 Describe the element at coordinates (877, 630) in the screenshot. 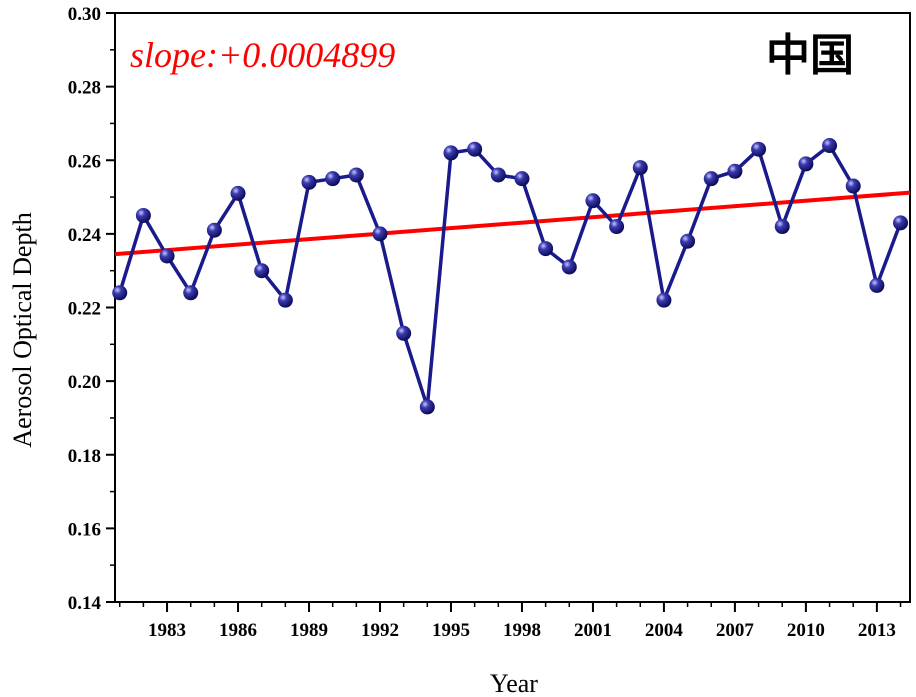

I see `x-tick-label: 2013` at that location.